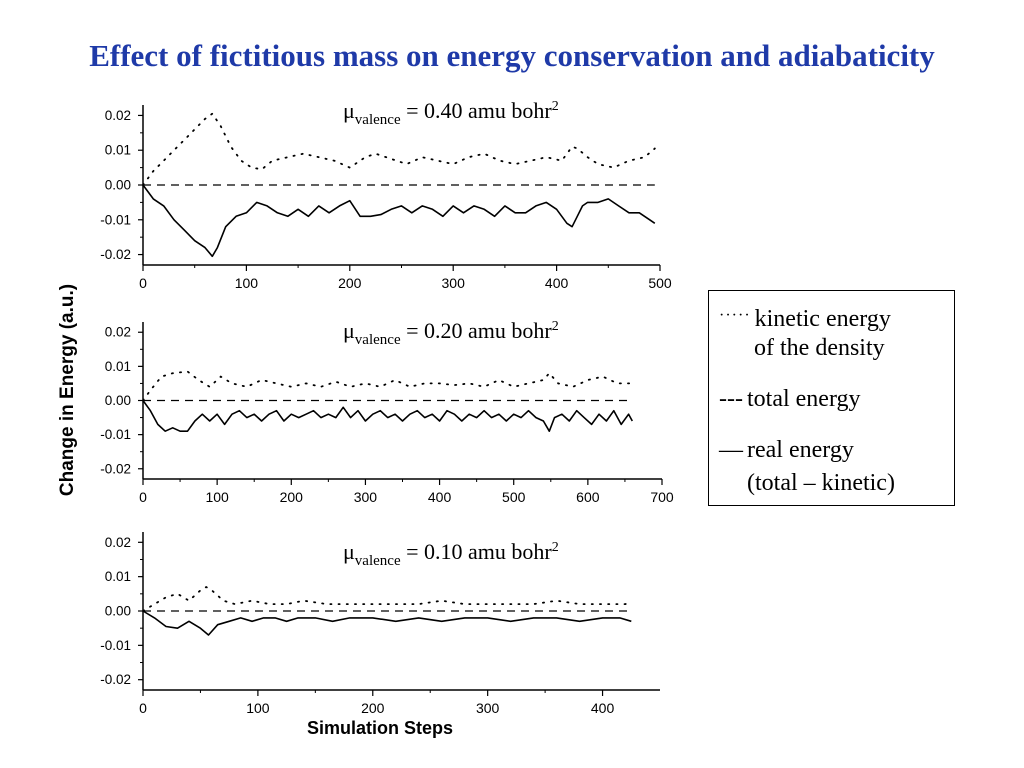 The image size is (1024, 768). I want to click on dotted-line-icon: ·····, so click(735, 315).